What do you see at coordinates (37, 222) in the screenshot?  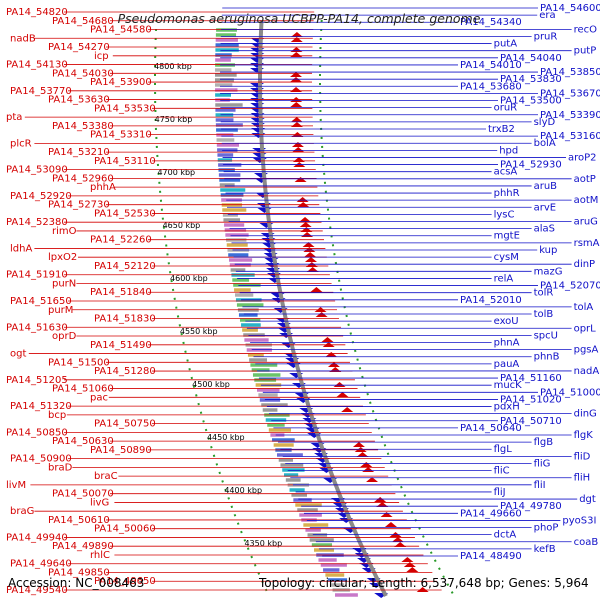 I see `reverse-gene-label: PA14_52380` at bounding box center [37, 222].